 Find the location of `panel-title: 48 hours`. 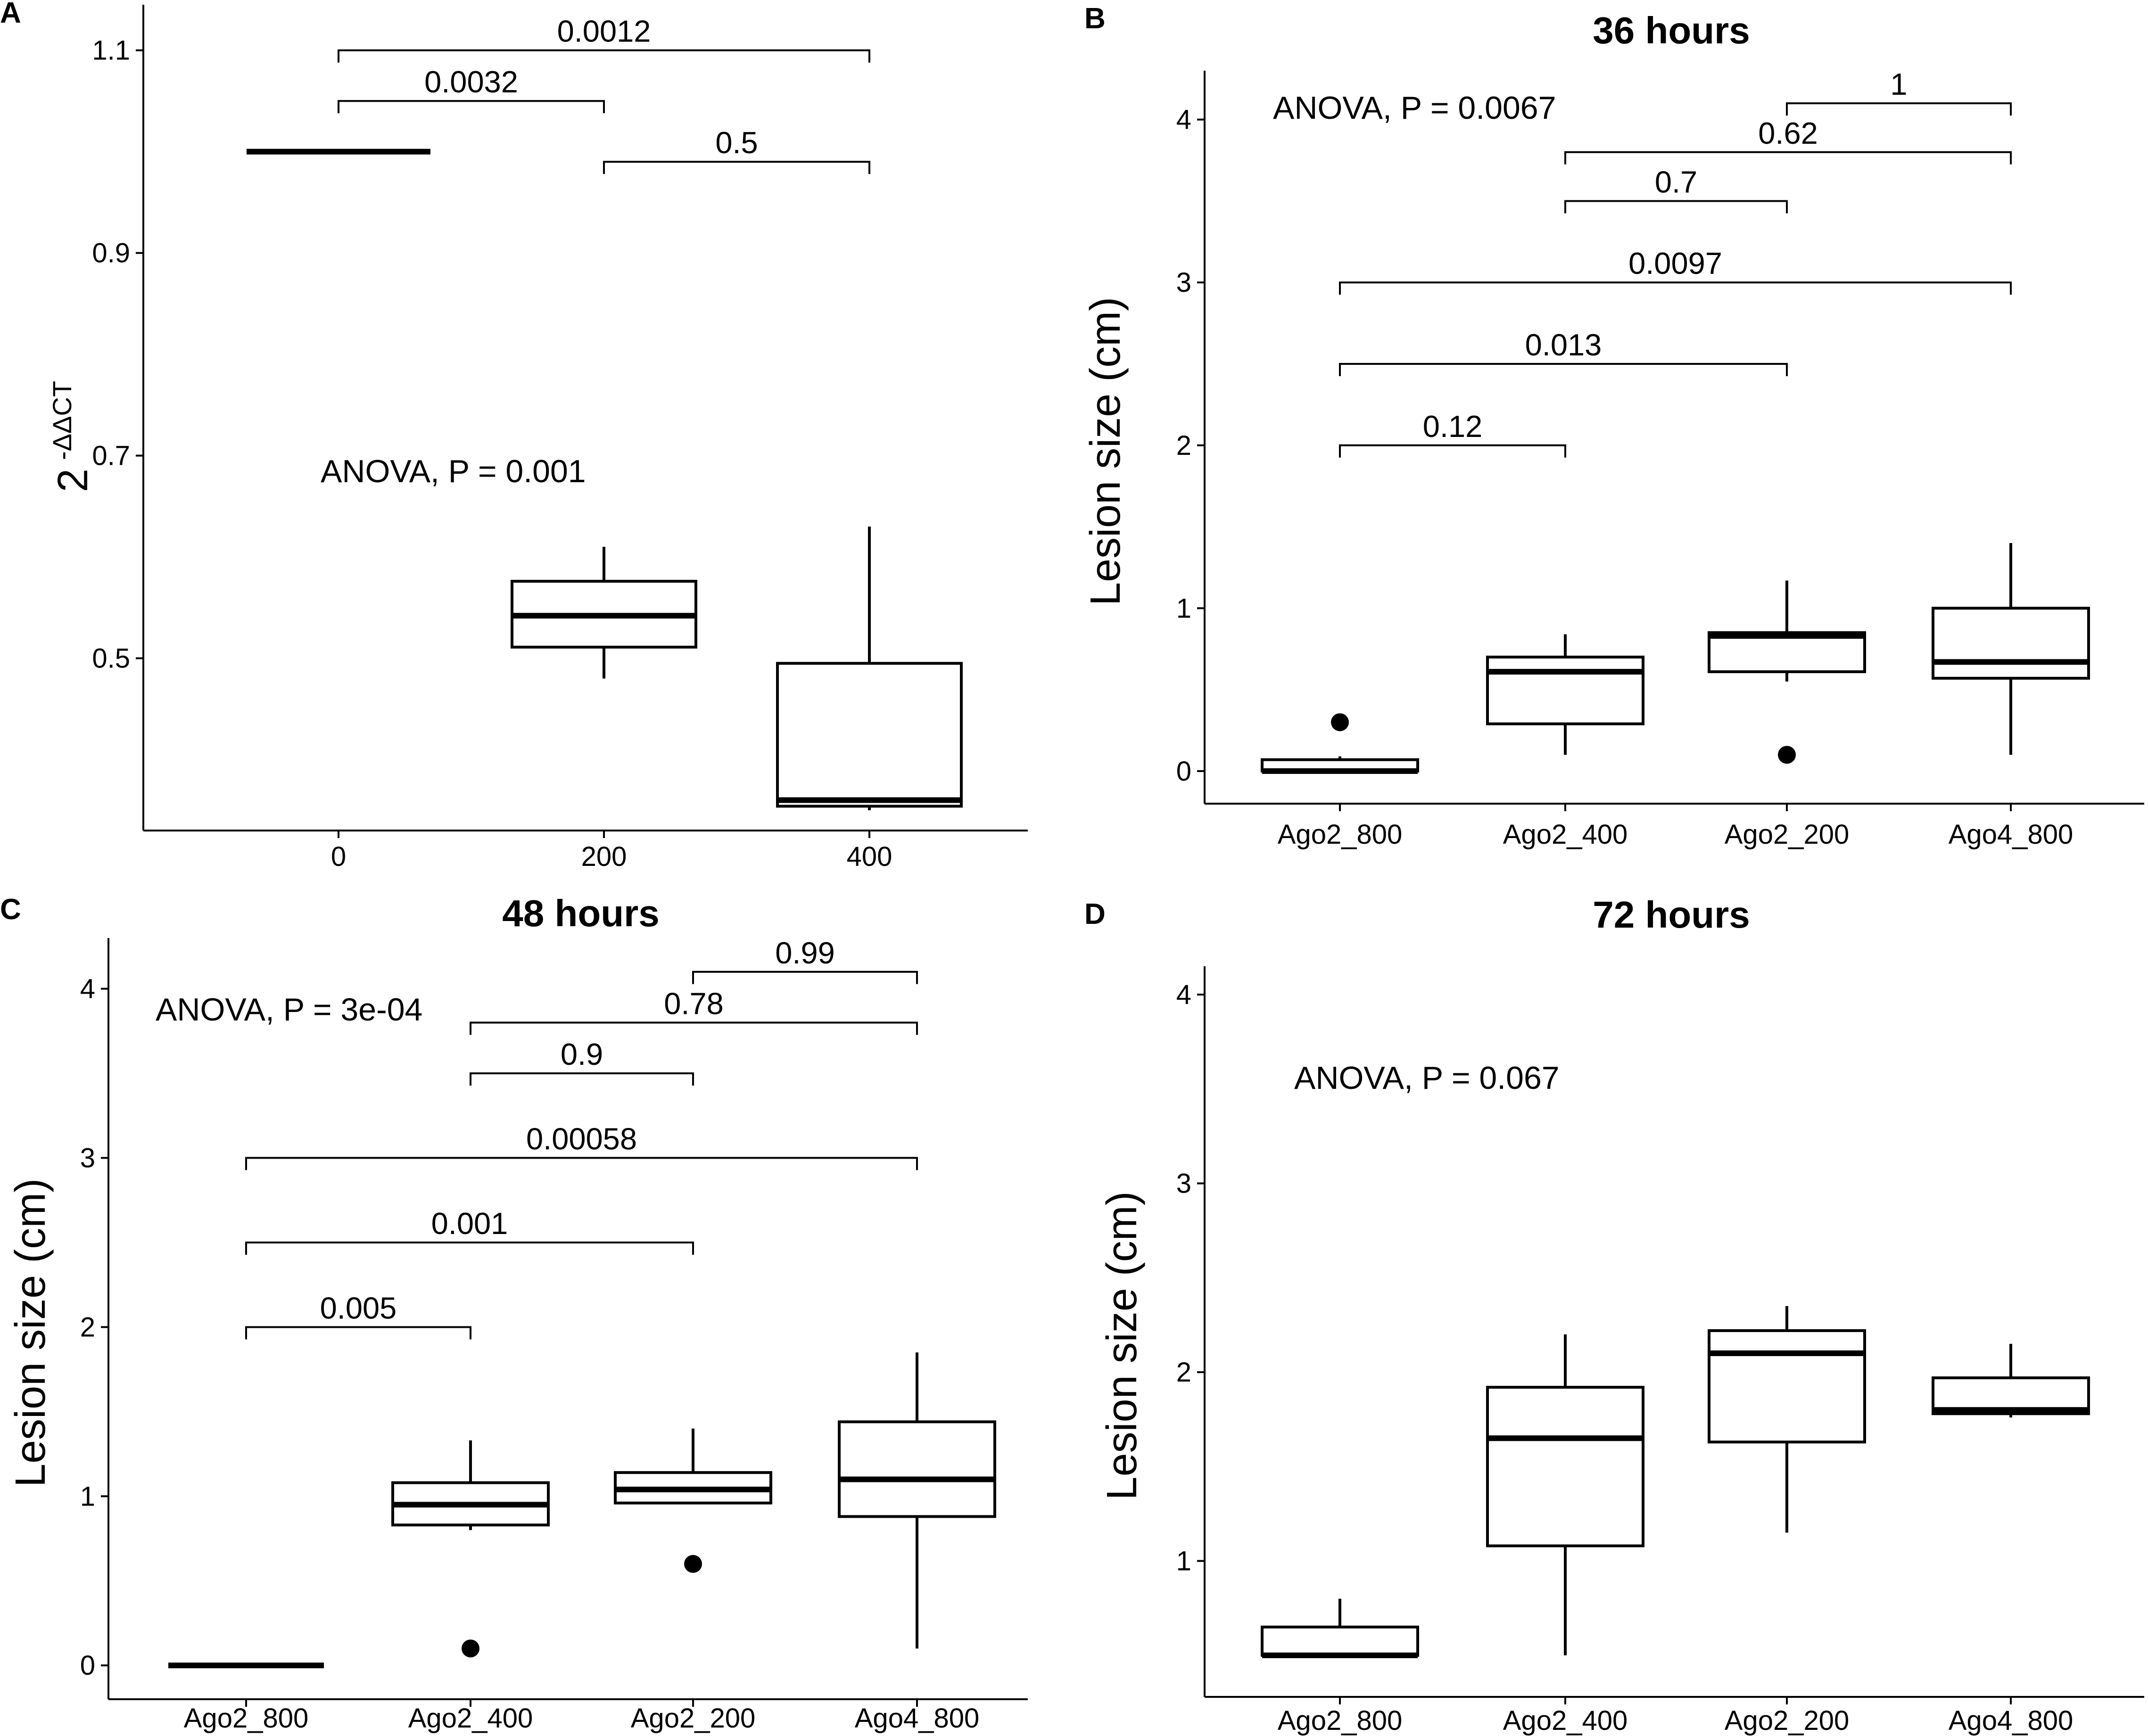

panel-title: 48 hours is located at coordinates (580, 913).